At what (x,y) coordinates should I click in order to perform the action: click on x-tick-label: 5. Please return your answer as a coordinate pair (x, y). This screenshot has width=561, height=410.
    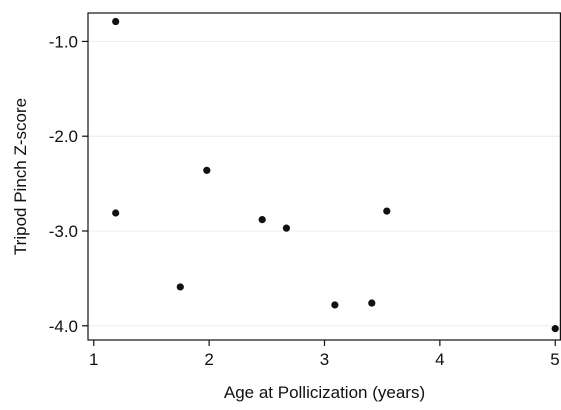
    Looking at the image, I should click on (554, 359).